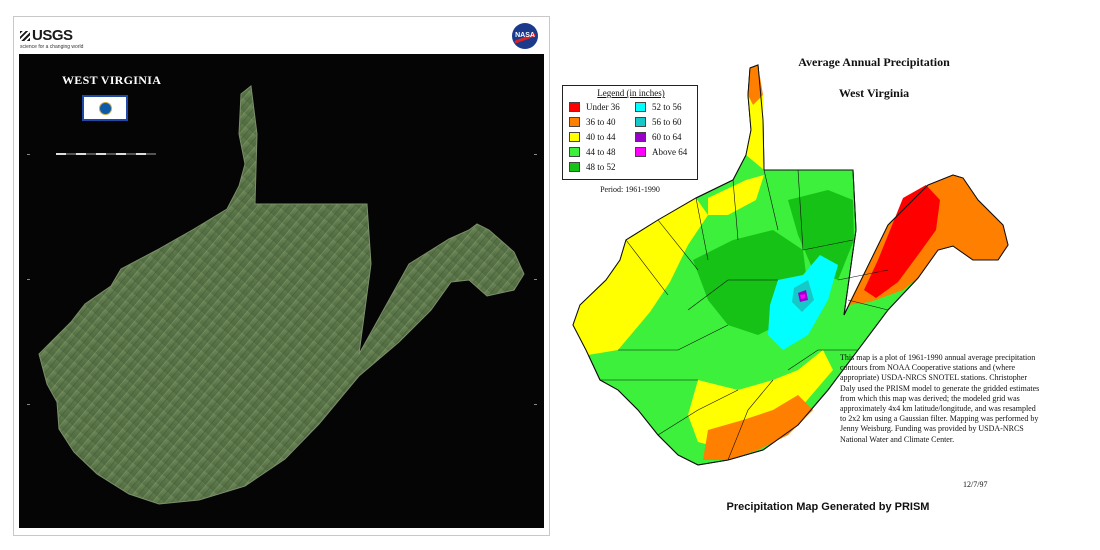  I want to click on county-lines, so click(744, 315).